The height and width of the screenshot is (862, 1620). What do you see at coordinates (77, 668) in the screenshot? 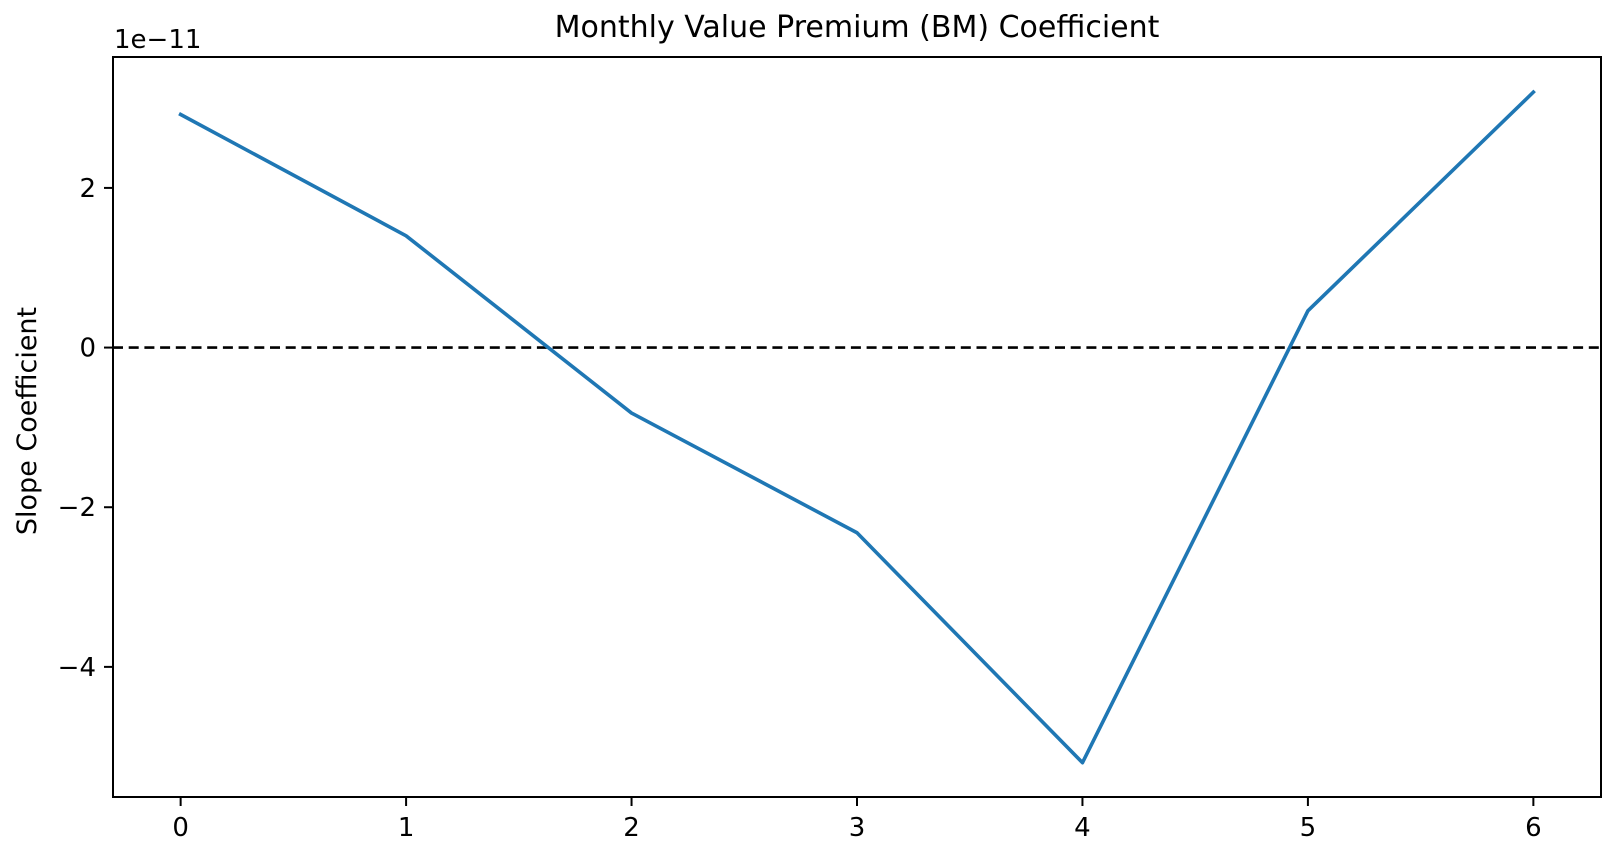
I see `y-tick-label: −4` at bounding box center [77, 668].